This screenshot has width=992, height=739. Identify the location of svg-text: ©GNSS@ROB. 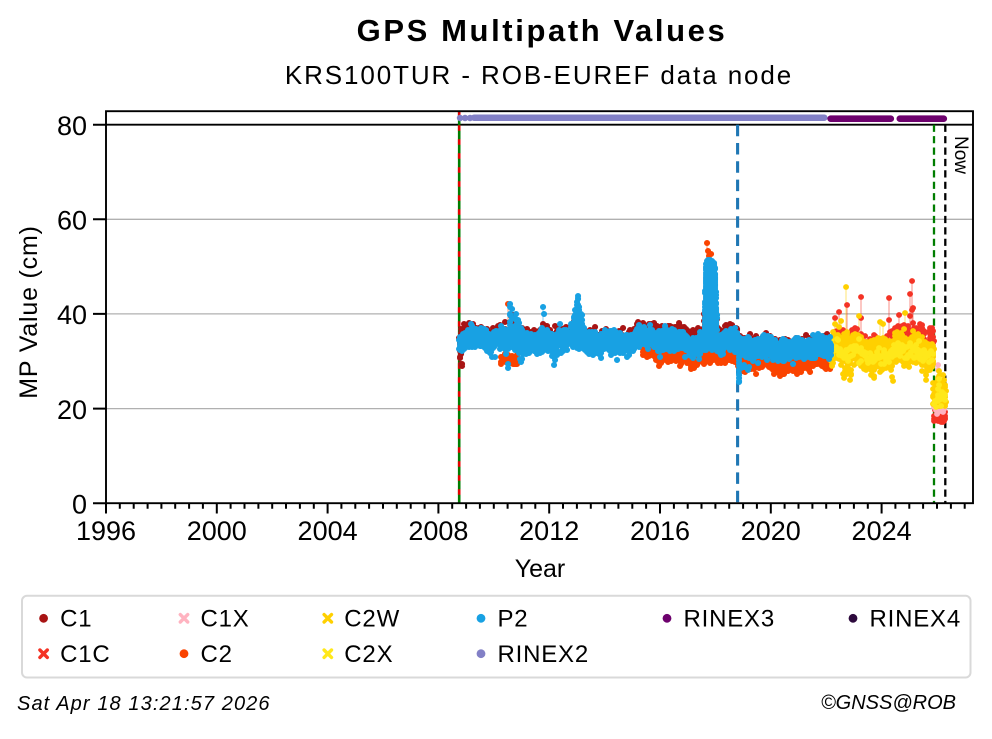
(888, 703).